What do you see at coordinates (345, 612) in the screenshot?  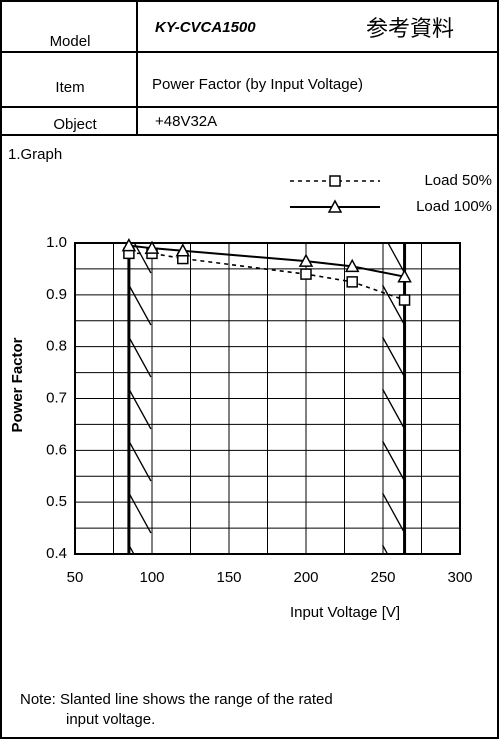 I see `x-axis-label: Input Voltage [V]` at bounding box center [345, 612].